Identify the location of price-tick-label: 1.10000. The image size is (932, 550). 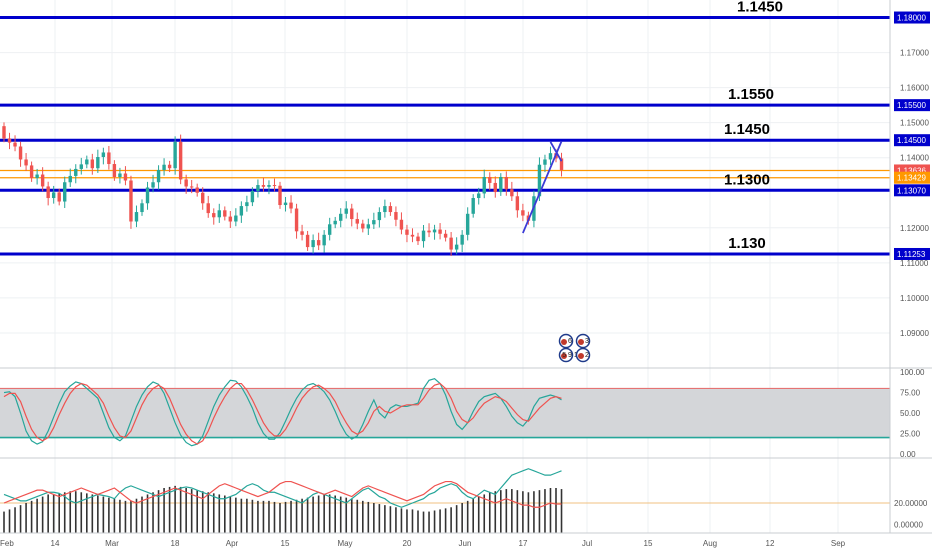
(914, 298).